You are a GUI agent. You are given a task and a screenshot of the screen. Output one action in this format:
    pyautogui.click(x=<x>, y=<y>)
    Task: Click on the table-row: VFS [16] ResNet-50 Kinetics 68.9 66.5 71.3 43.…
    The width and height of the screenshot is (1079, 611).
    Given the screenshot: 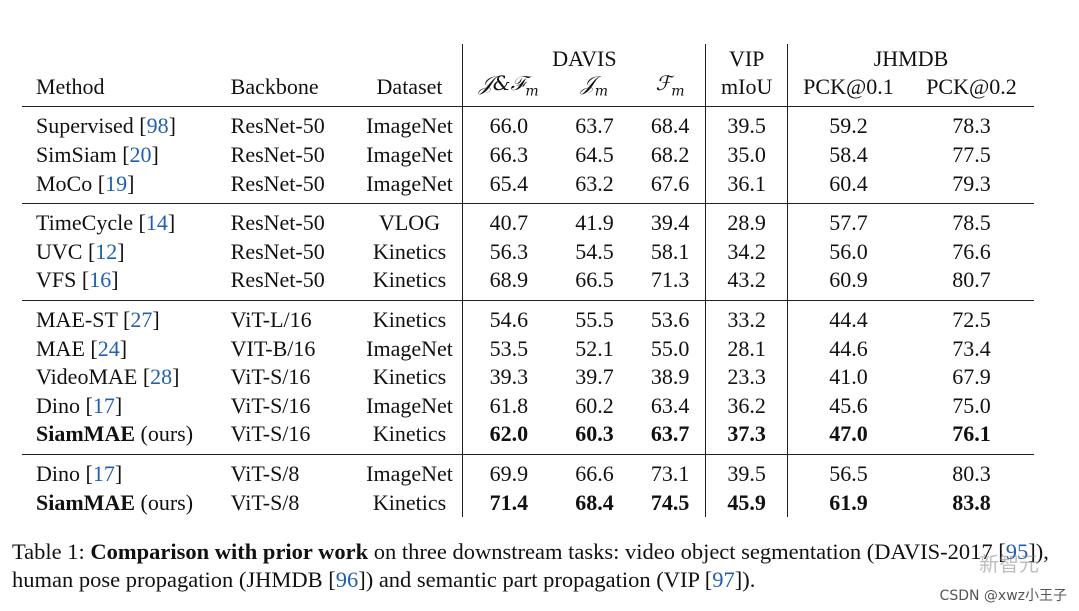 What is the action you would take?
    pyautogui.click(x=528, y=283)
    